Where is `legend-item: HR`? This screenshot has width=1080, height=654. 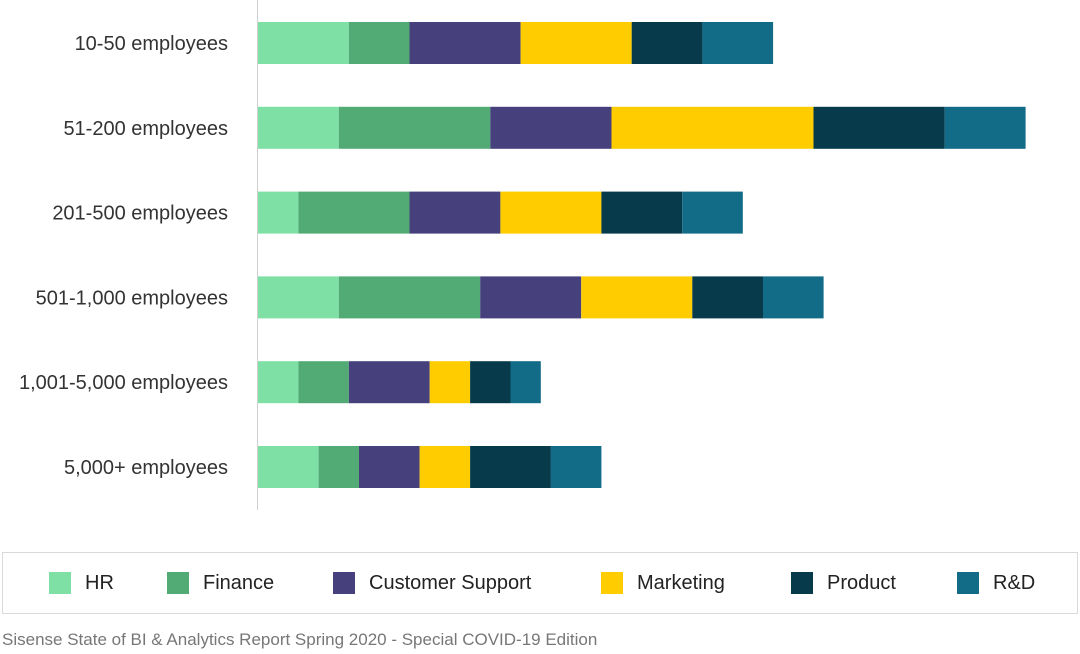
legend-item: HR is located at coordinates (81, 583).